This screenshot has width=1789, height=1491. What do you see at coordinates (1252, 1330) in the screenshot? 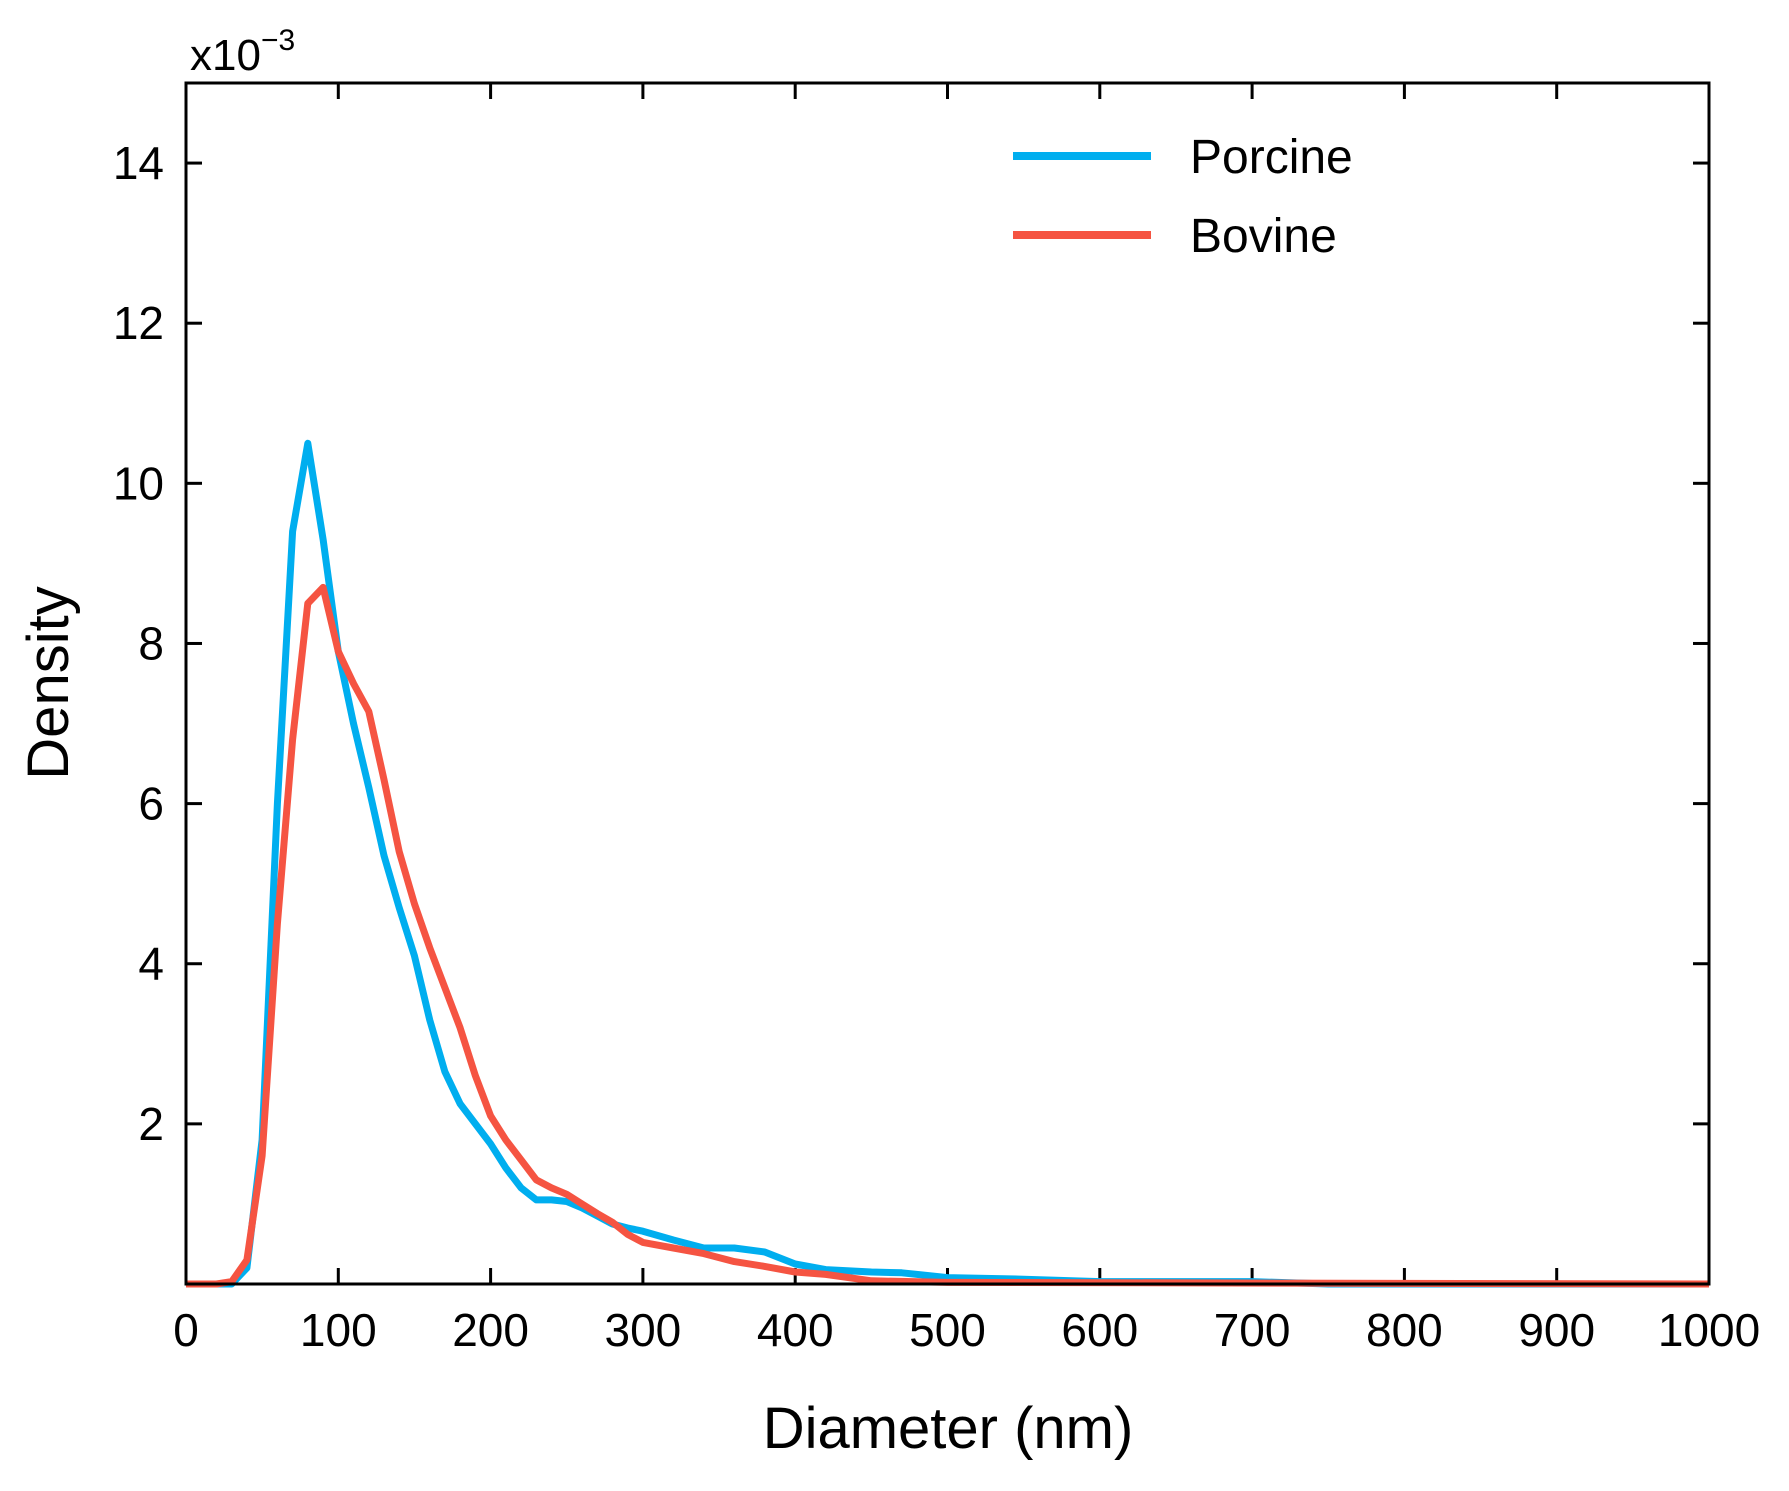
I see `x-tick-label: 700` at bounding box center [1252, 1330].